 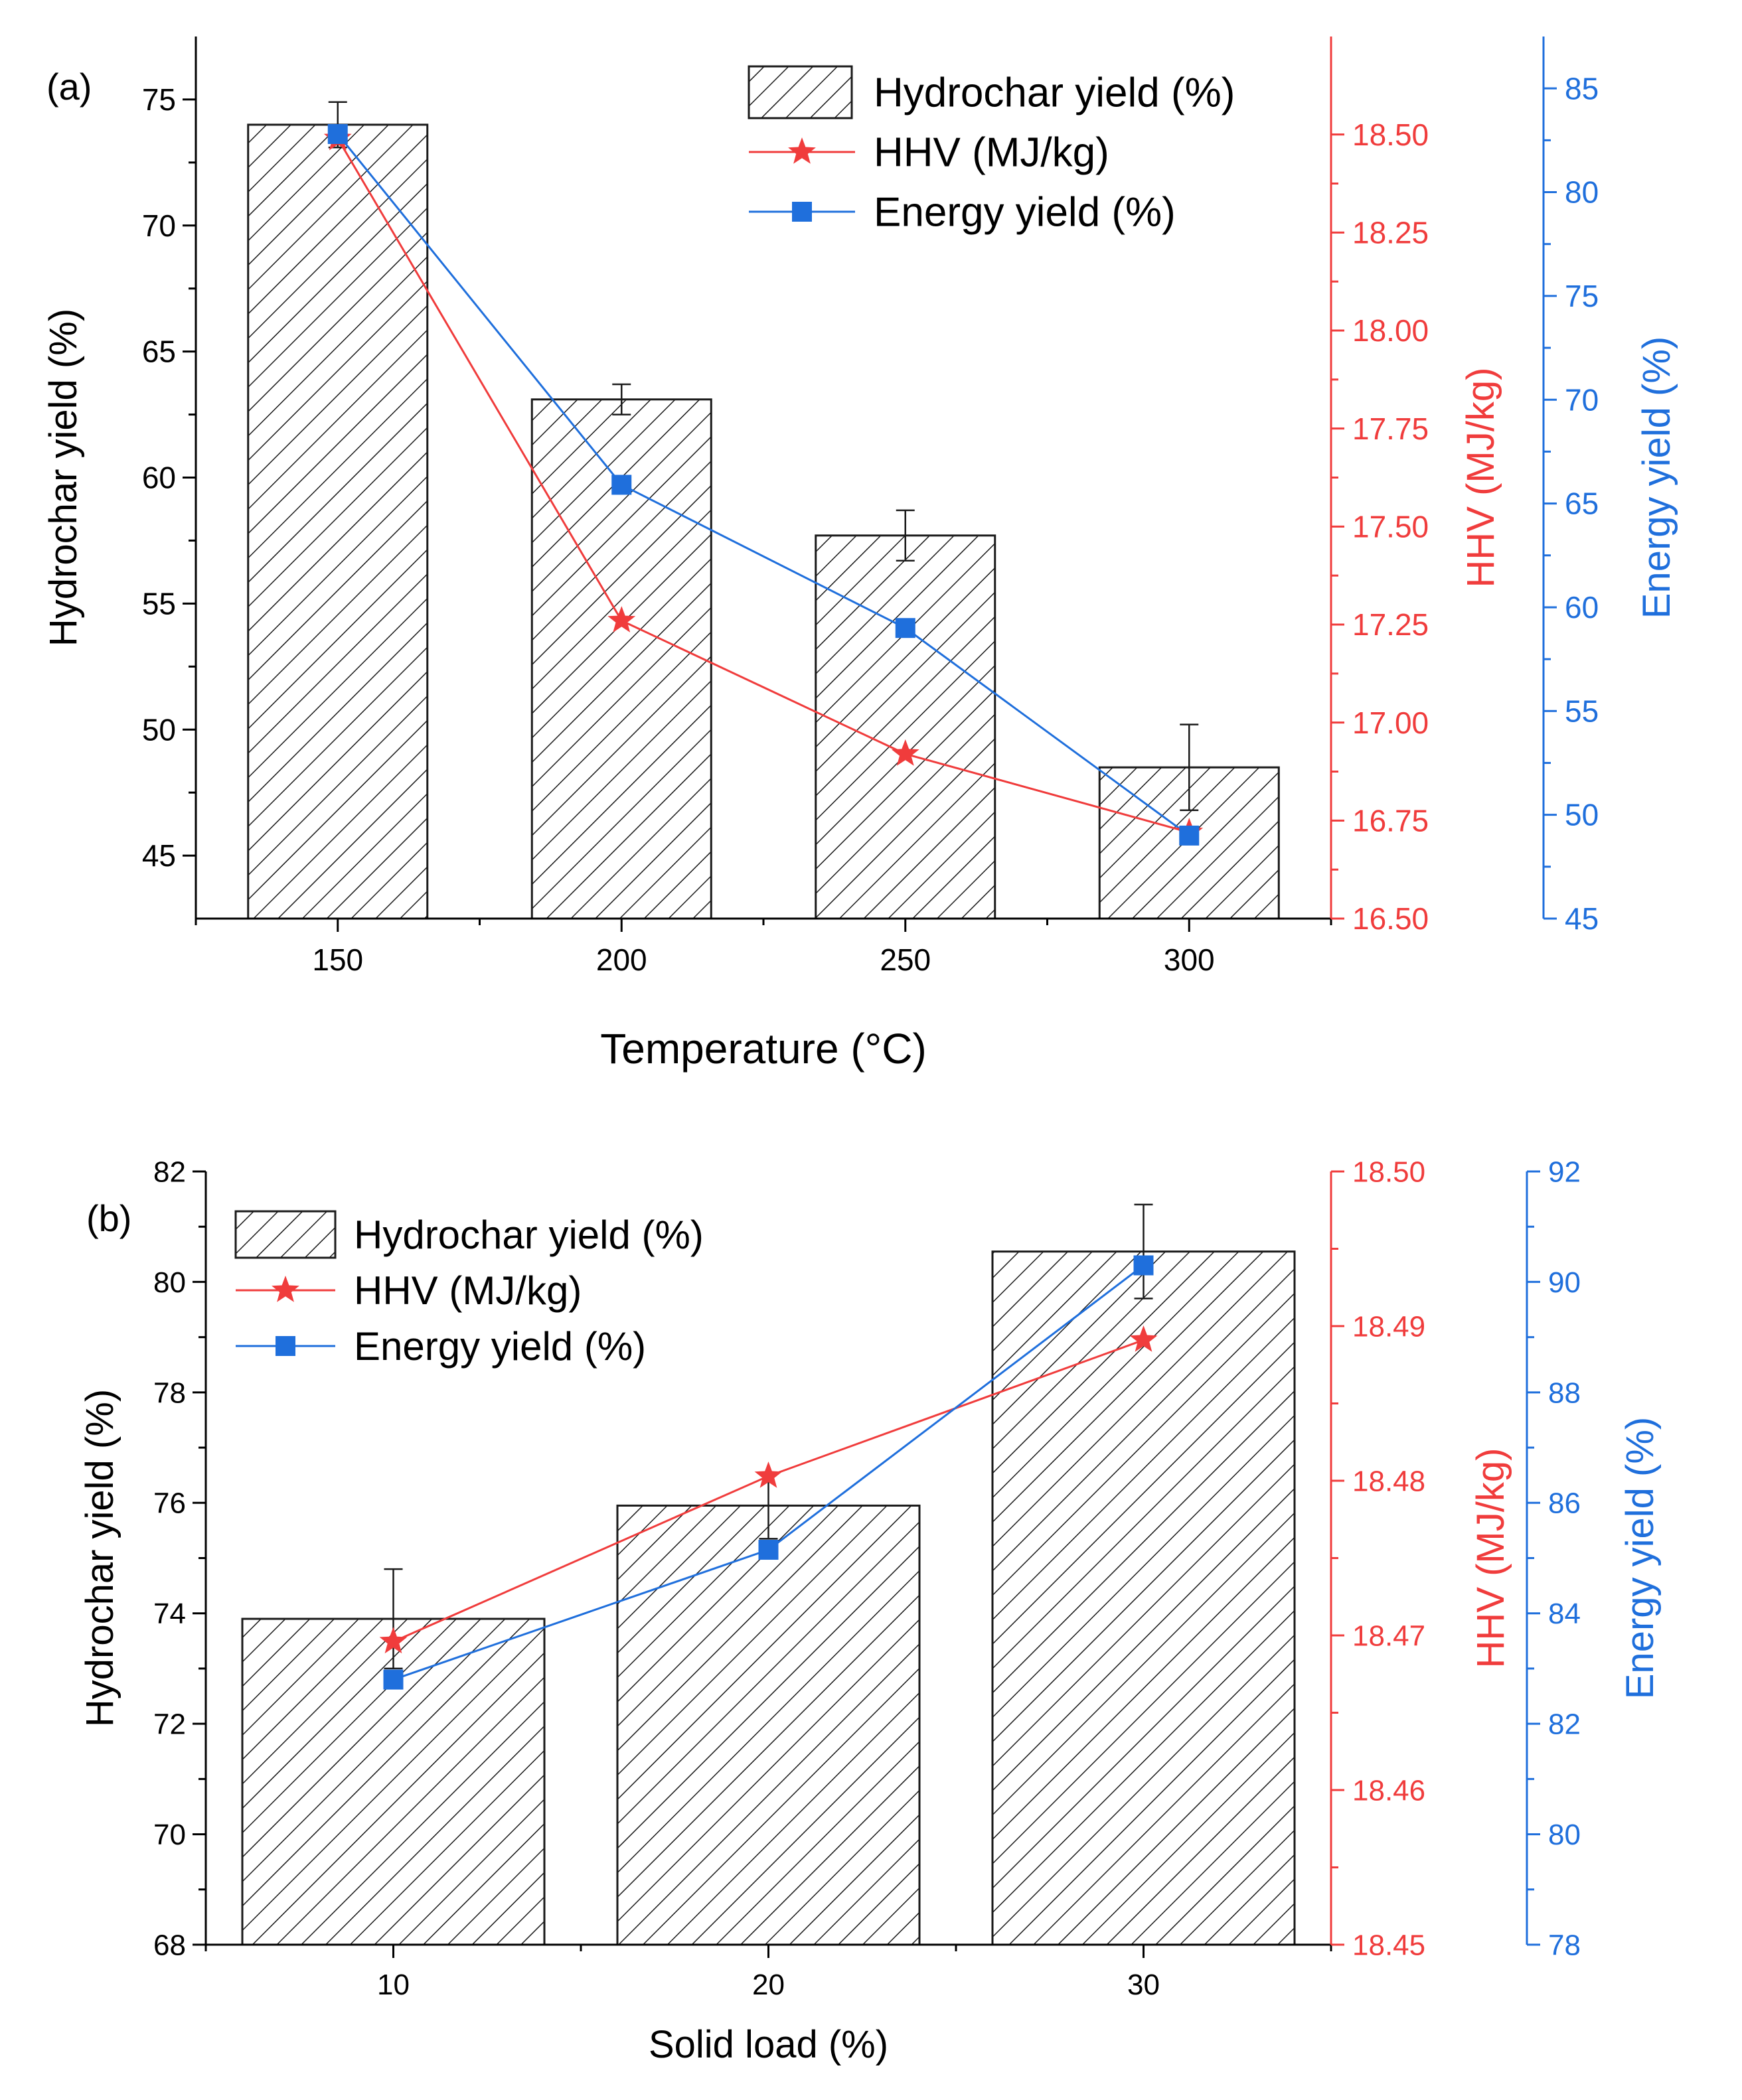 What do you see at coordinates (169, 1172) in the screenshot?
I see `left-axis-tick-label: 82` at bounding box center [169, 1172].